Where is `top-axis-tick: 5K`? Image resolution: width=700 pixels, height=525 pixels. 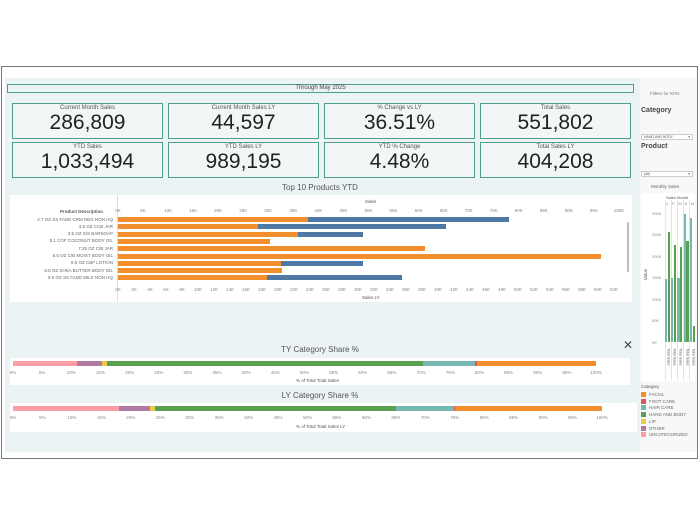
top-axis-tick: 5K is located at coordinates (143, 210).